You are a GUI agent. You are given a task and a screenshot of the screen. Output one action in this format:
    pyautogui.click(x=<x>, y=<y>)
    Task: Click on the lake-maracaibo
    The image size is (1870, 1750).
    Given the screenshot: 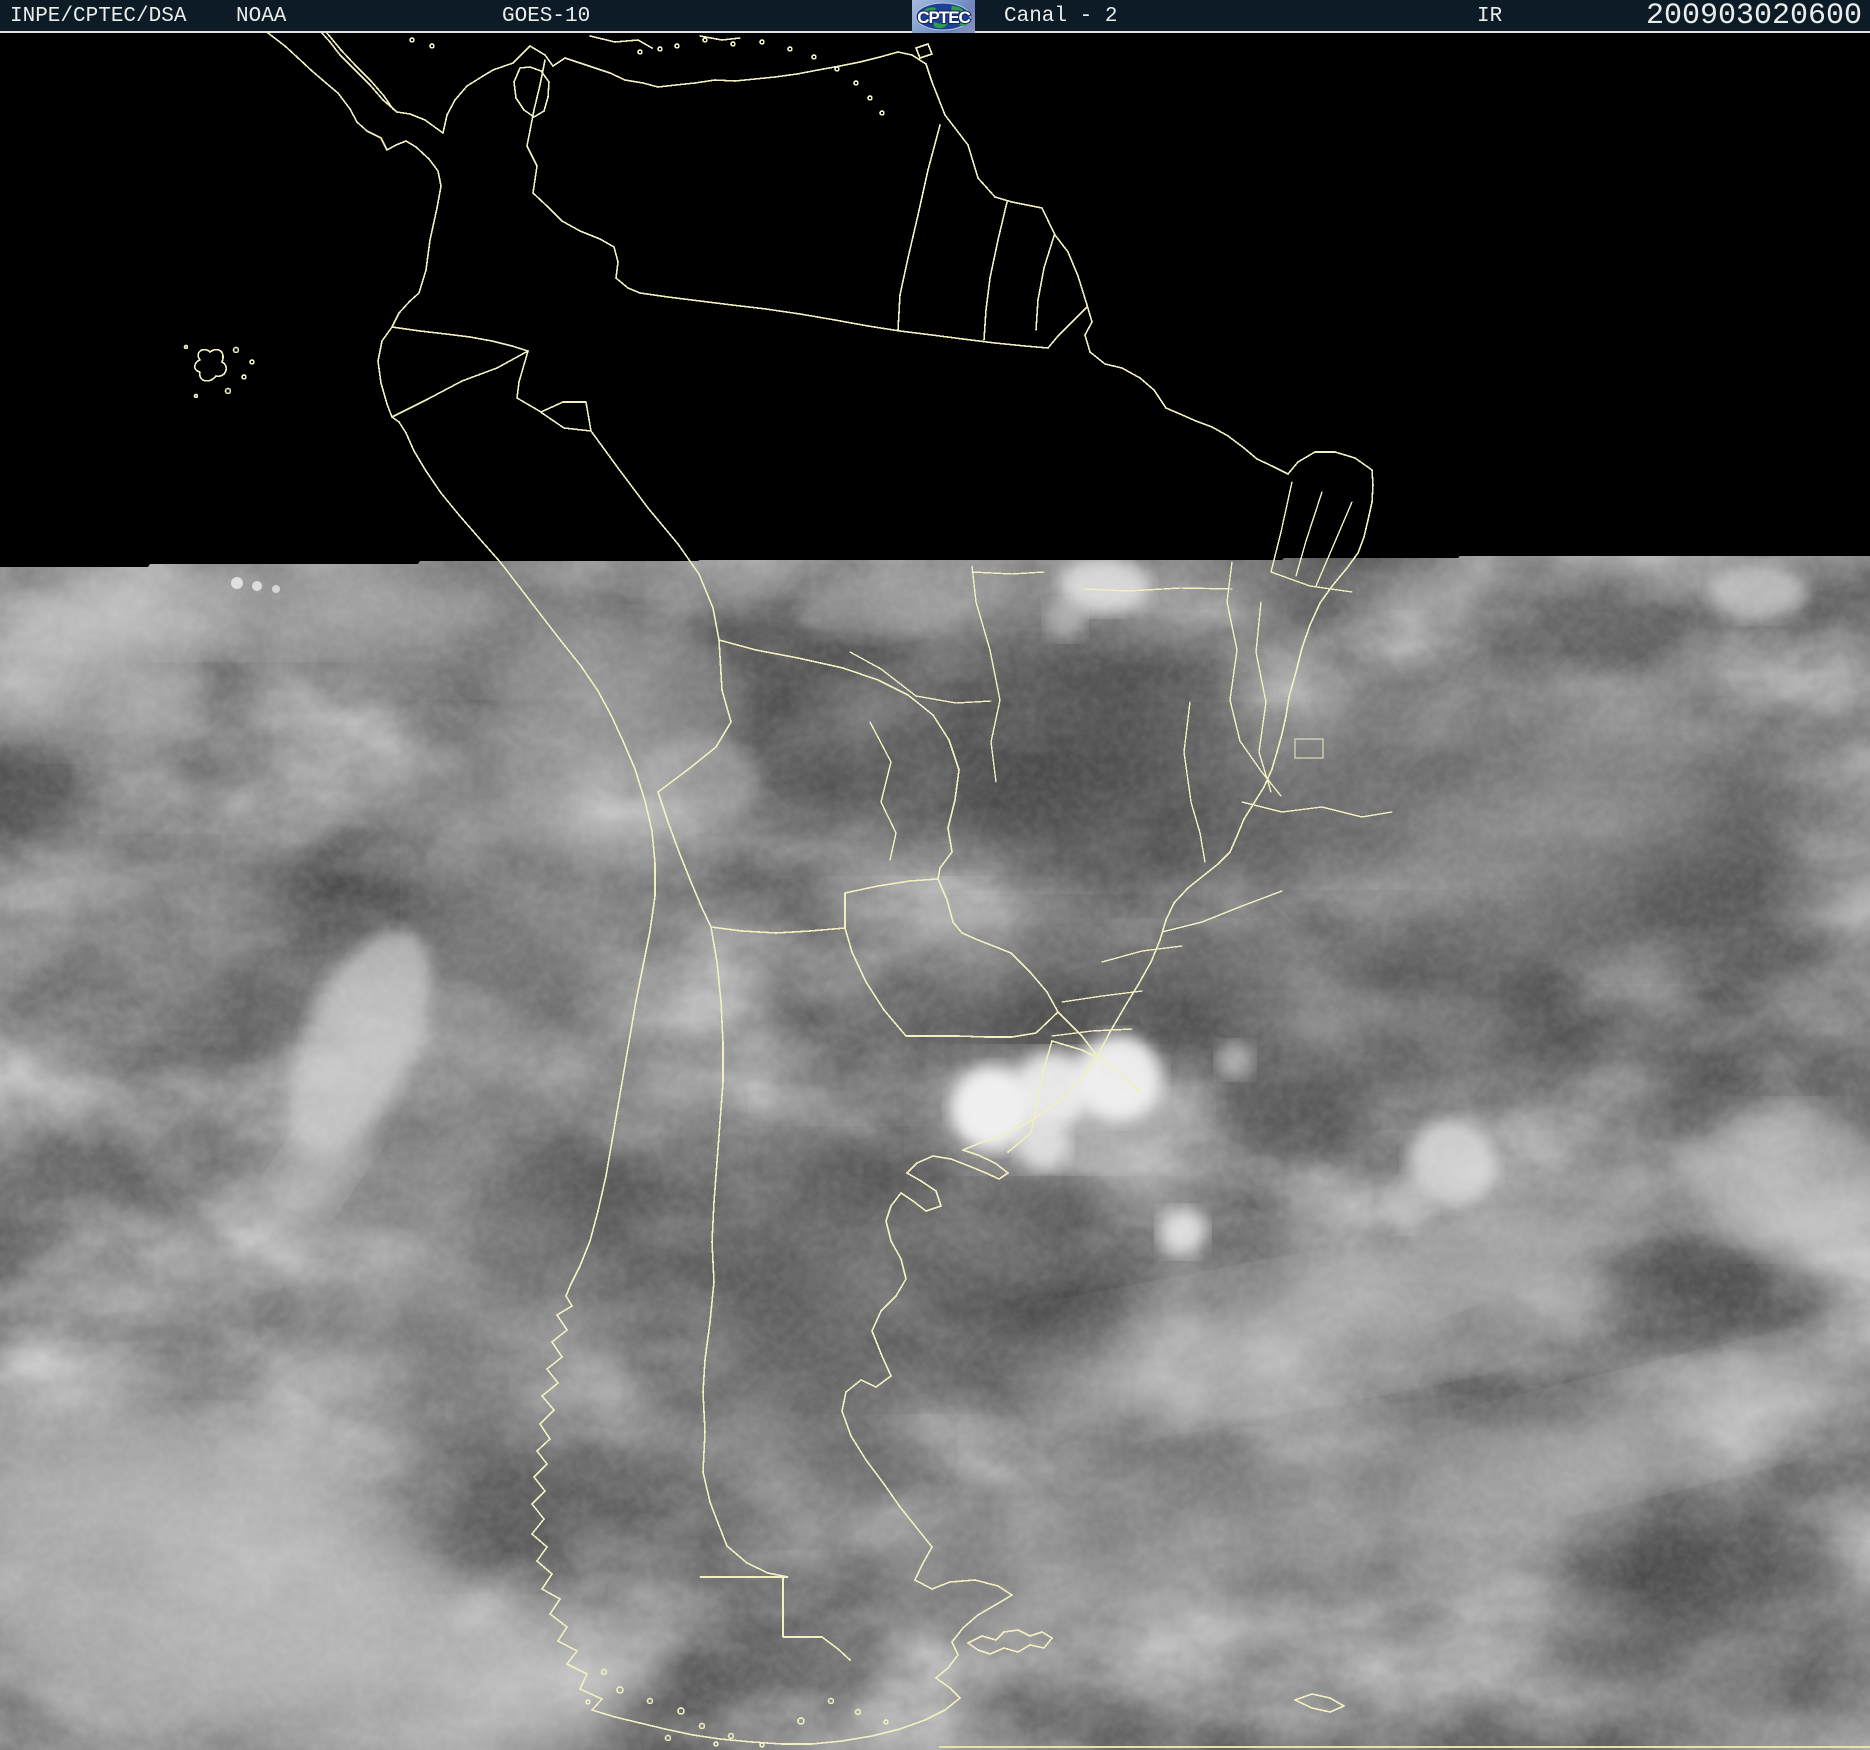 What is the action you would take?
    pyautogui.click(x=531, y=92)
    